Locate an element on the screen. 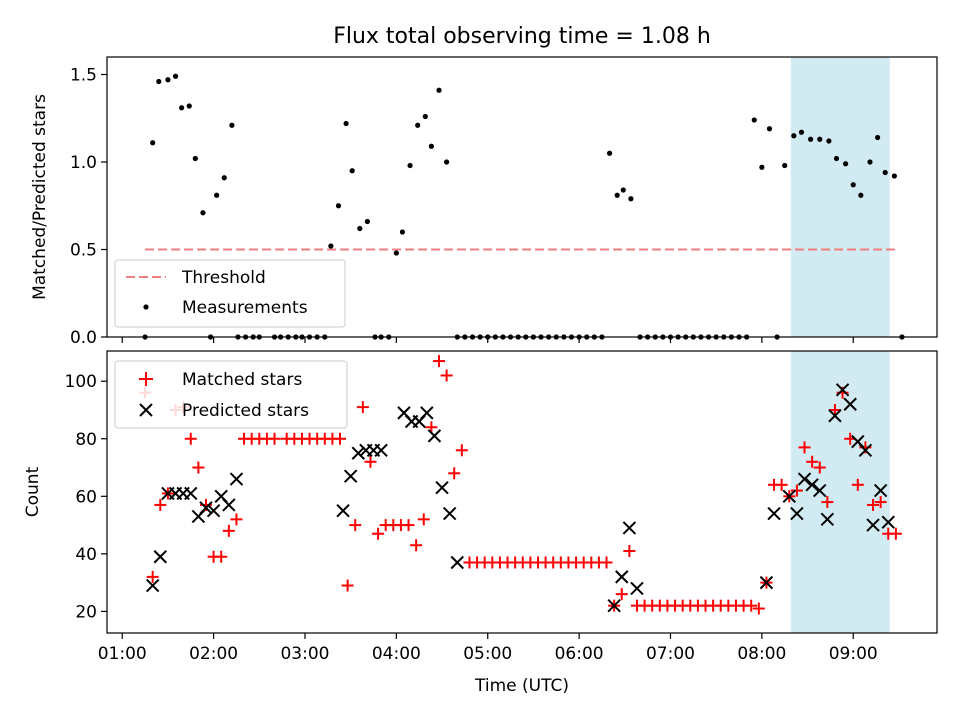 Image resolution: width=960 pixels, height=724 pixels. legend: Matched stars Predicted stars is located at coordinates (231, 394).